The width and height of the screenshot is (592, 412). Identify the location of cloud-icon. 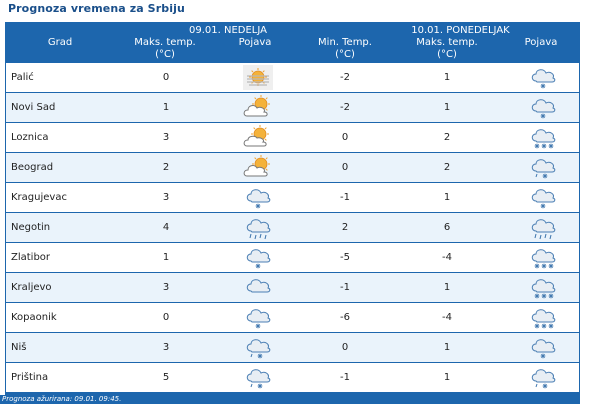
(258, 287).